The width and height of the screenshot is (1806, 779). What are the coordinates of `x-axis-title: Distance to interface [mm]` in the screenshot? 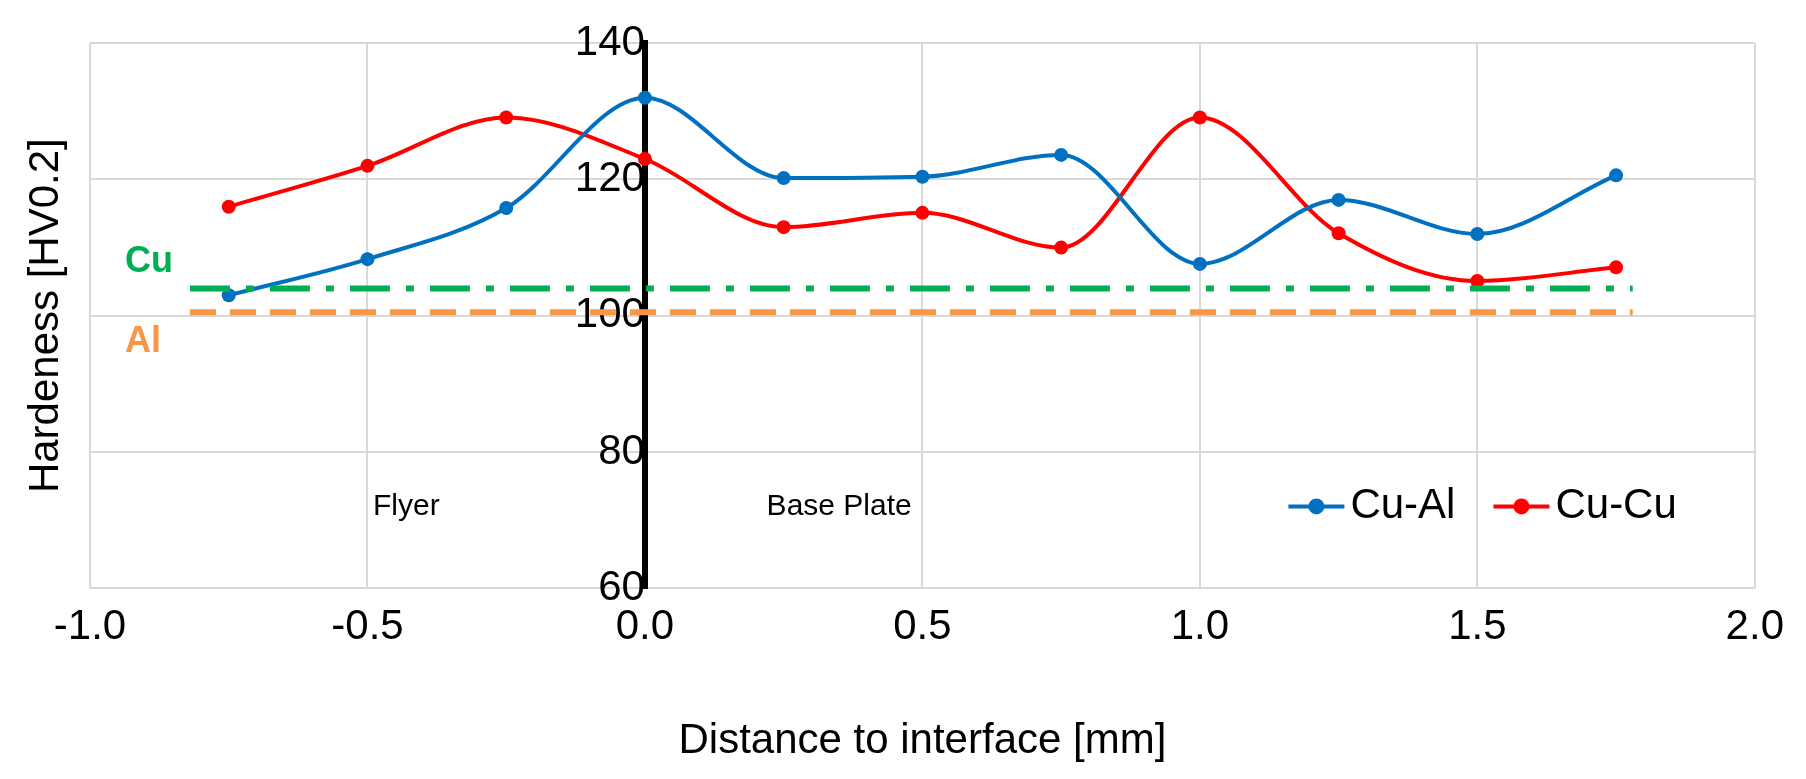 It's located at (922, 739).